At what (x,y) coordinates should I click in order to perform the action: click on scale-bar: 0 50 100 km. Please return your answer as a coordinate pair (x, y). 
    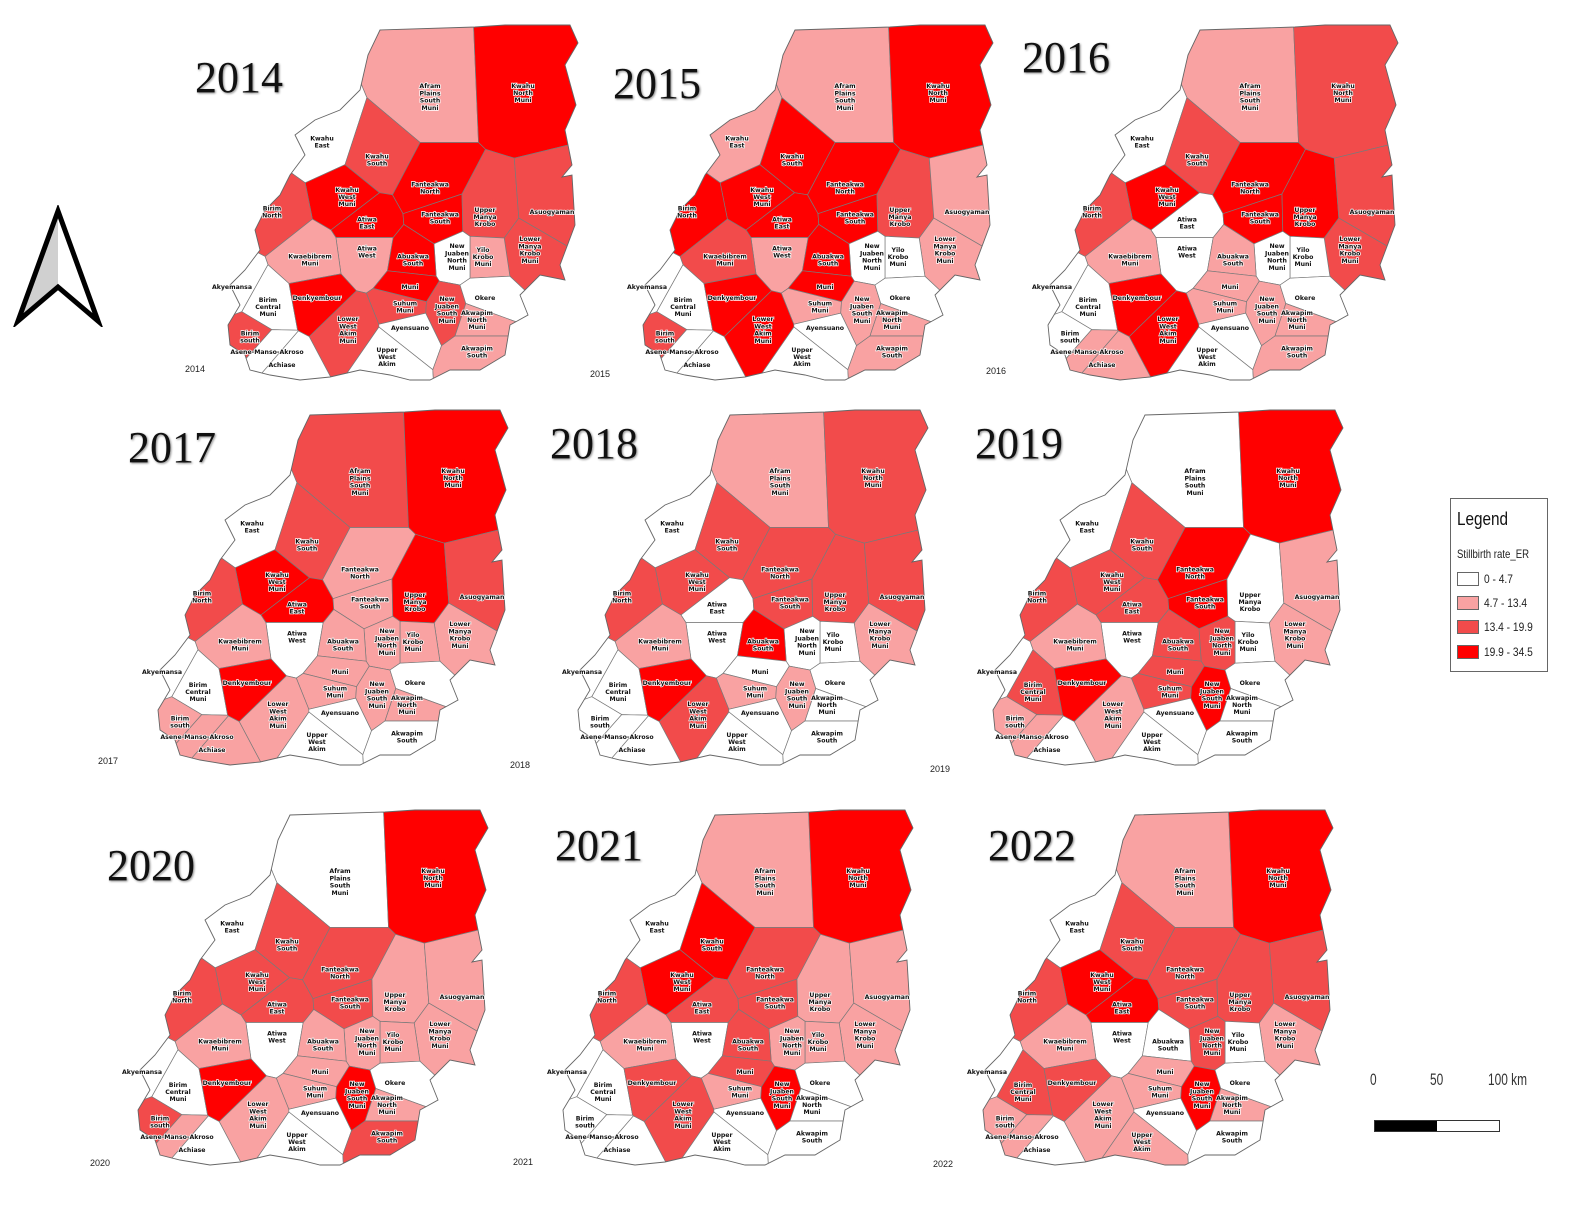
    Looking at the image, I should click on (1453, 1103).